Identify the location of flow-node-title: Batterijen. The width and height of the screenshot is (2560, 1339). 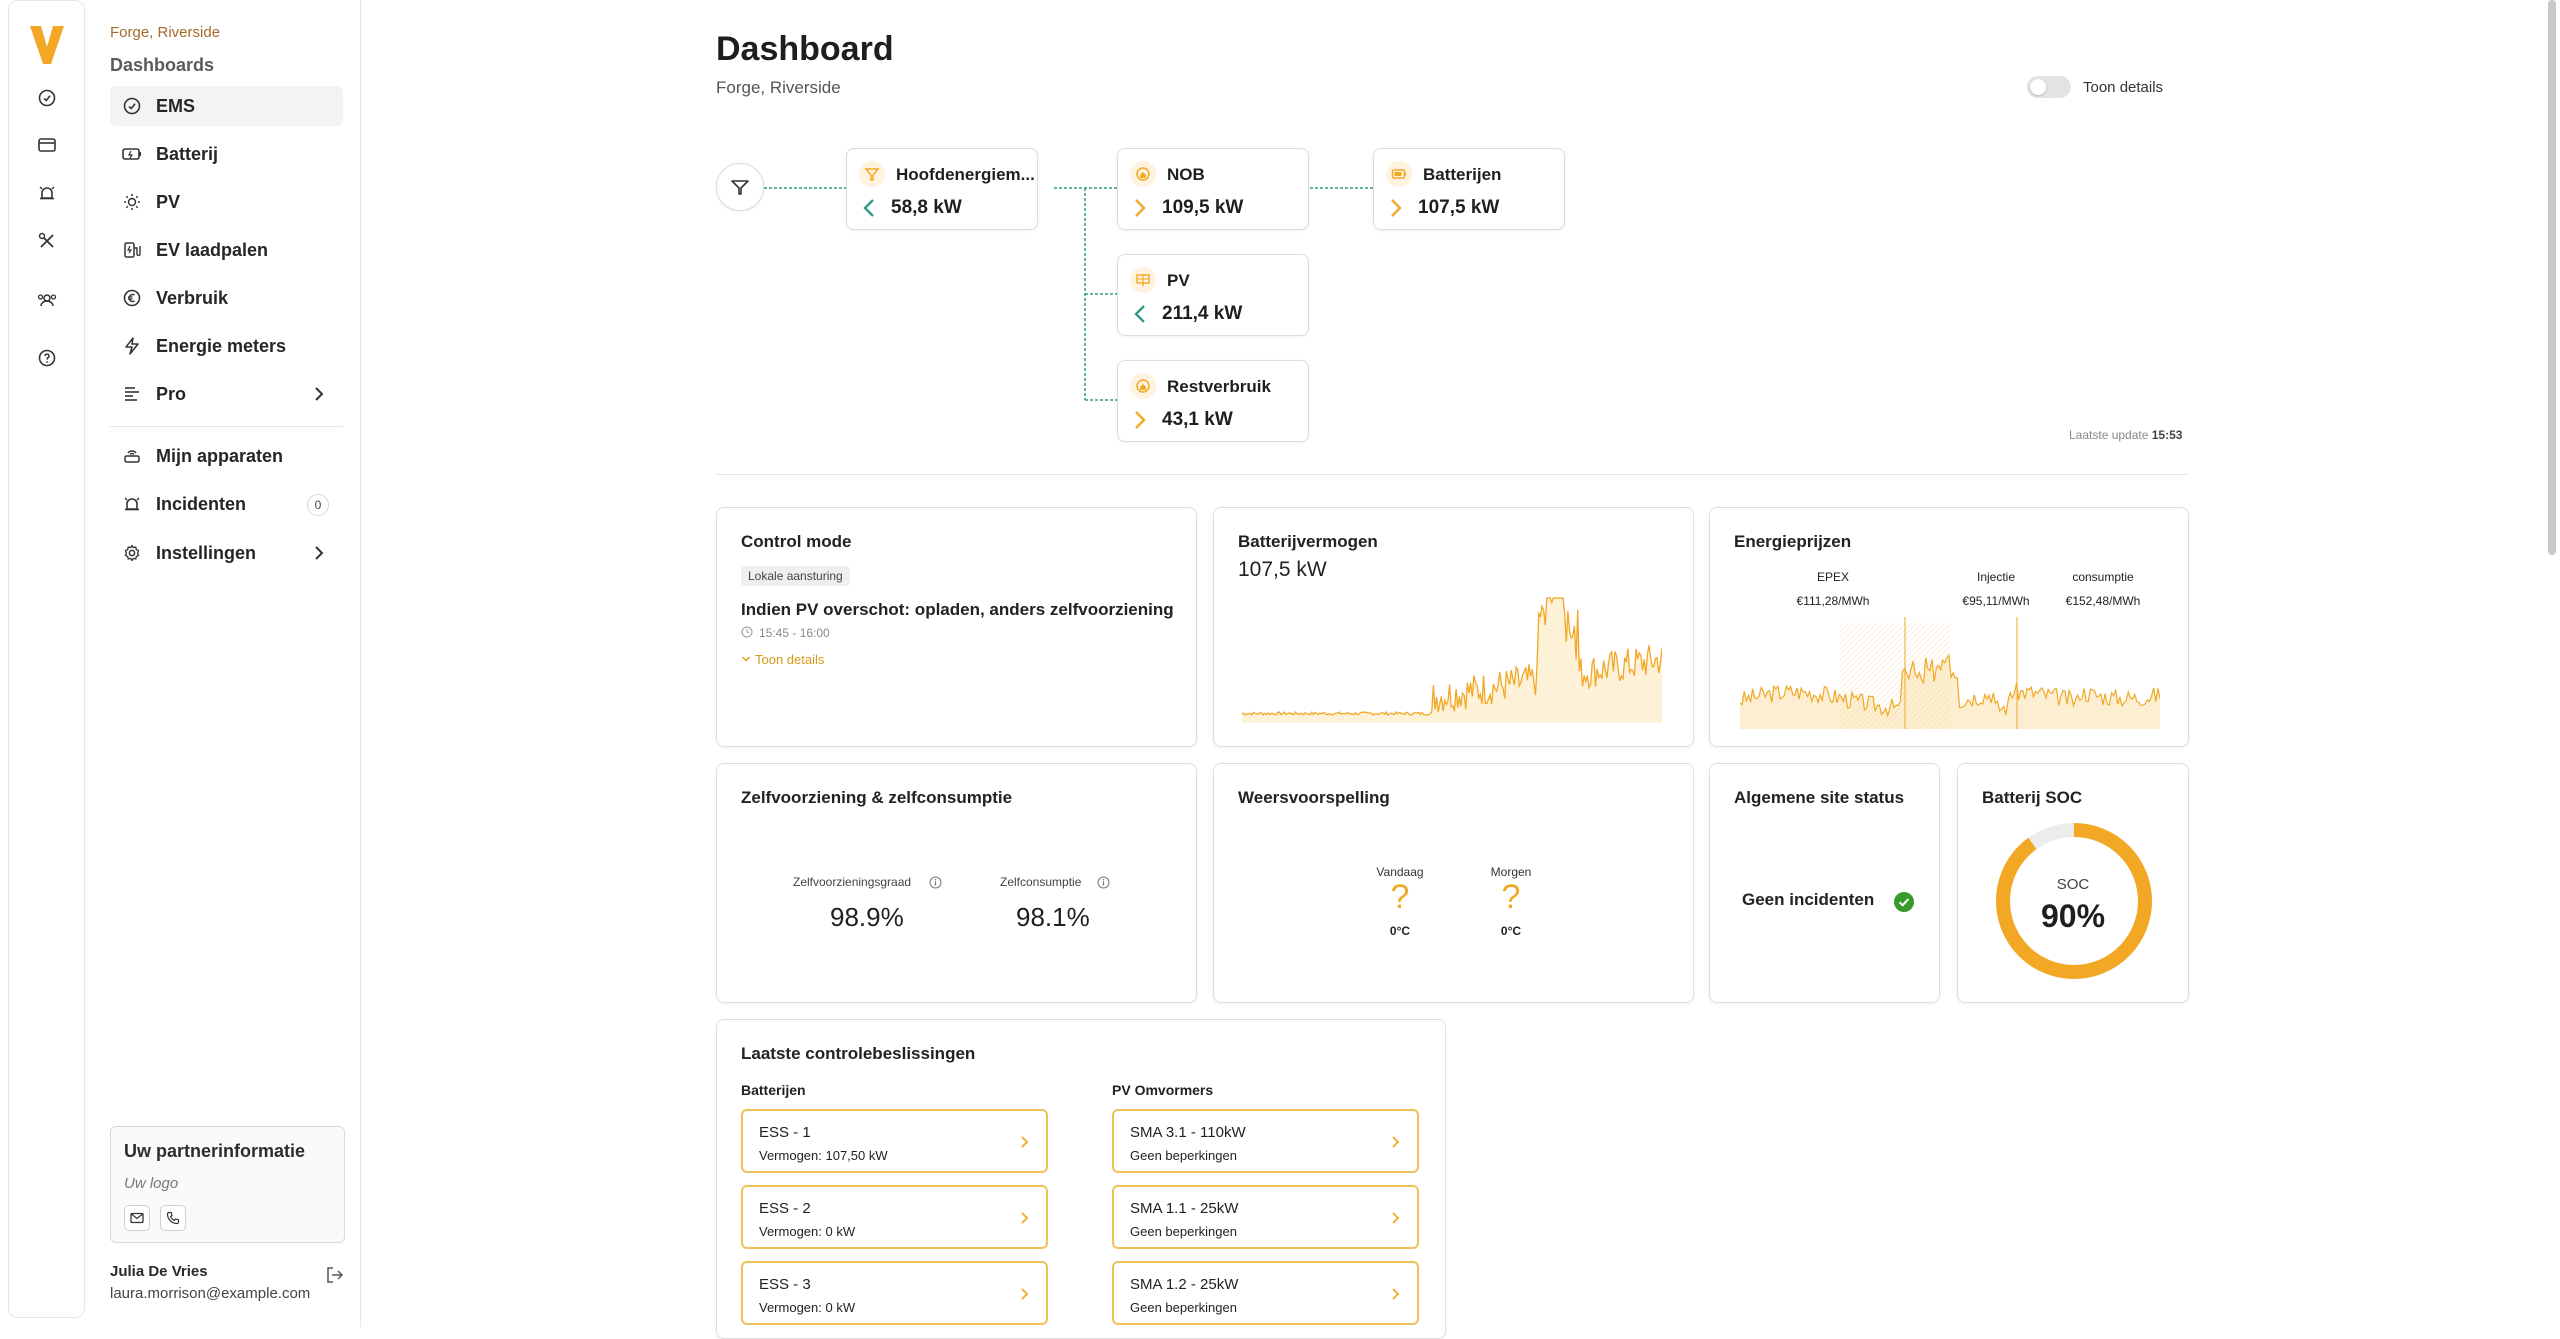
(1462, 174).